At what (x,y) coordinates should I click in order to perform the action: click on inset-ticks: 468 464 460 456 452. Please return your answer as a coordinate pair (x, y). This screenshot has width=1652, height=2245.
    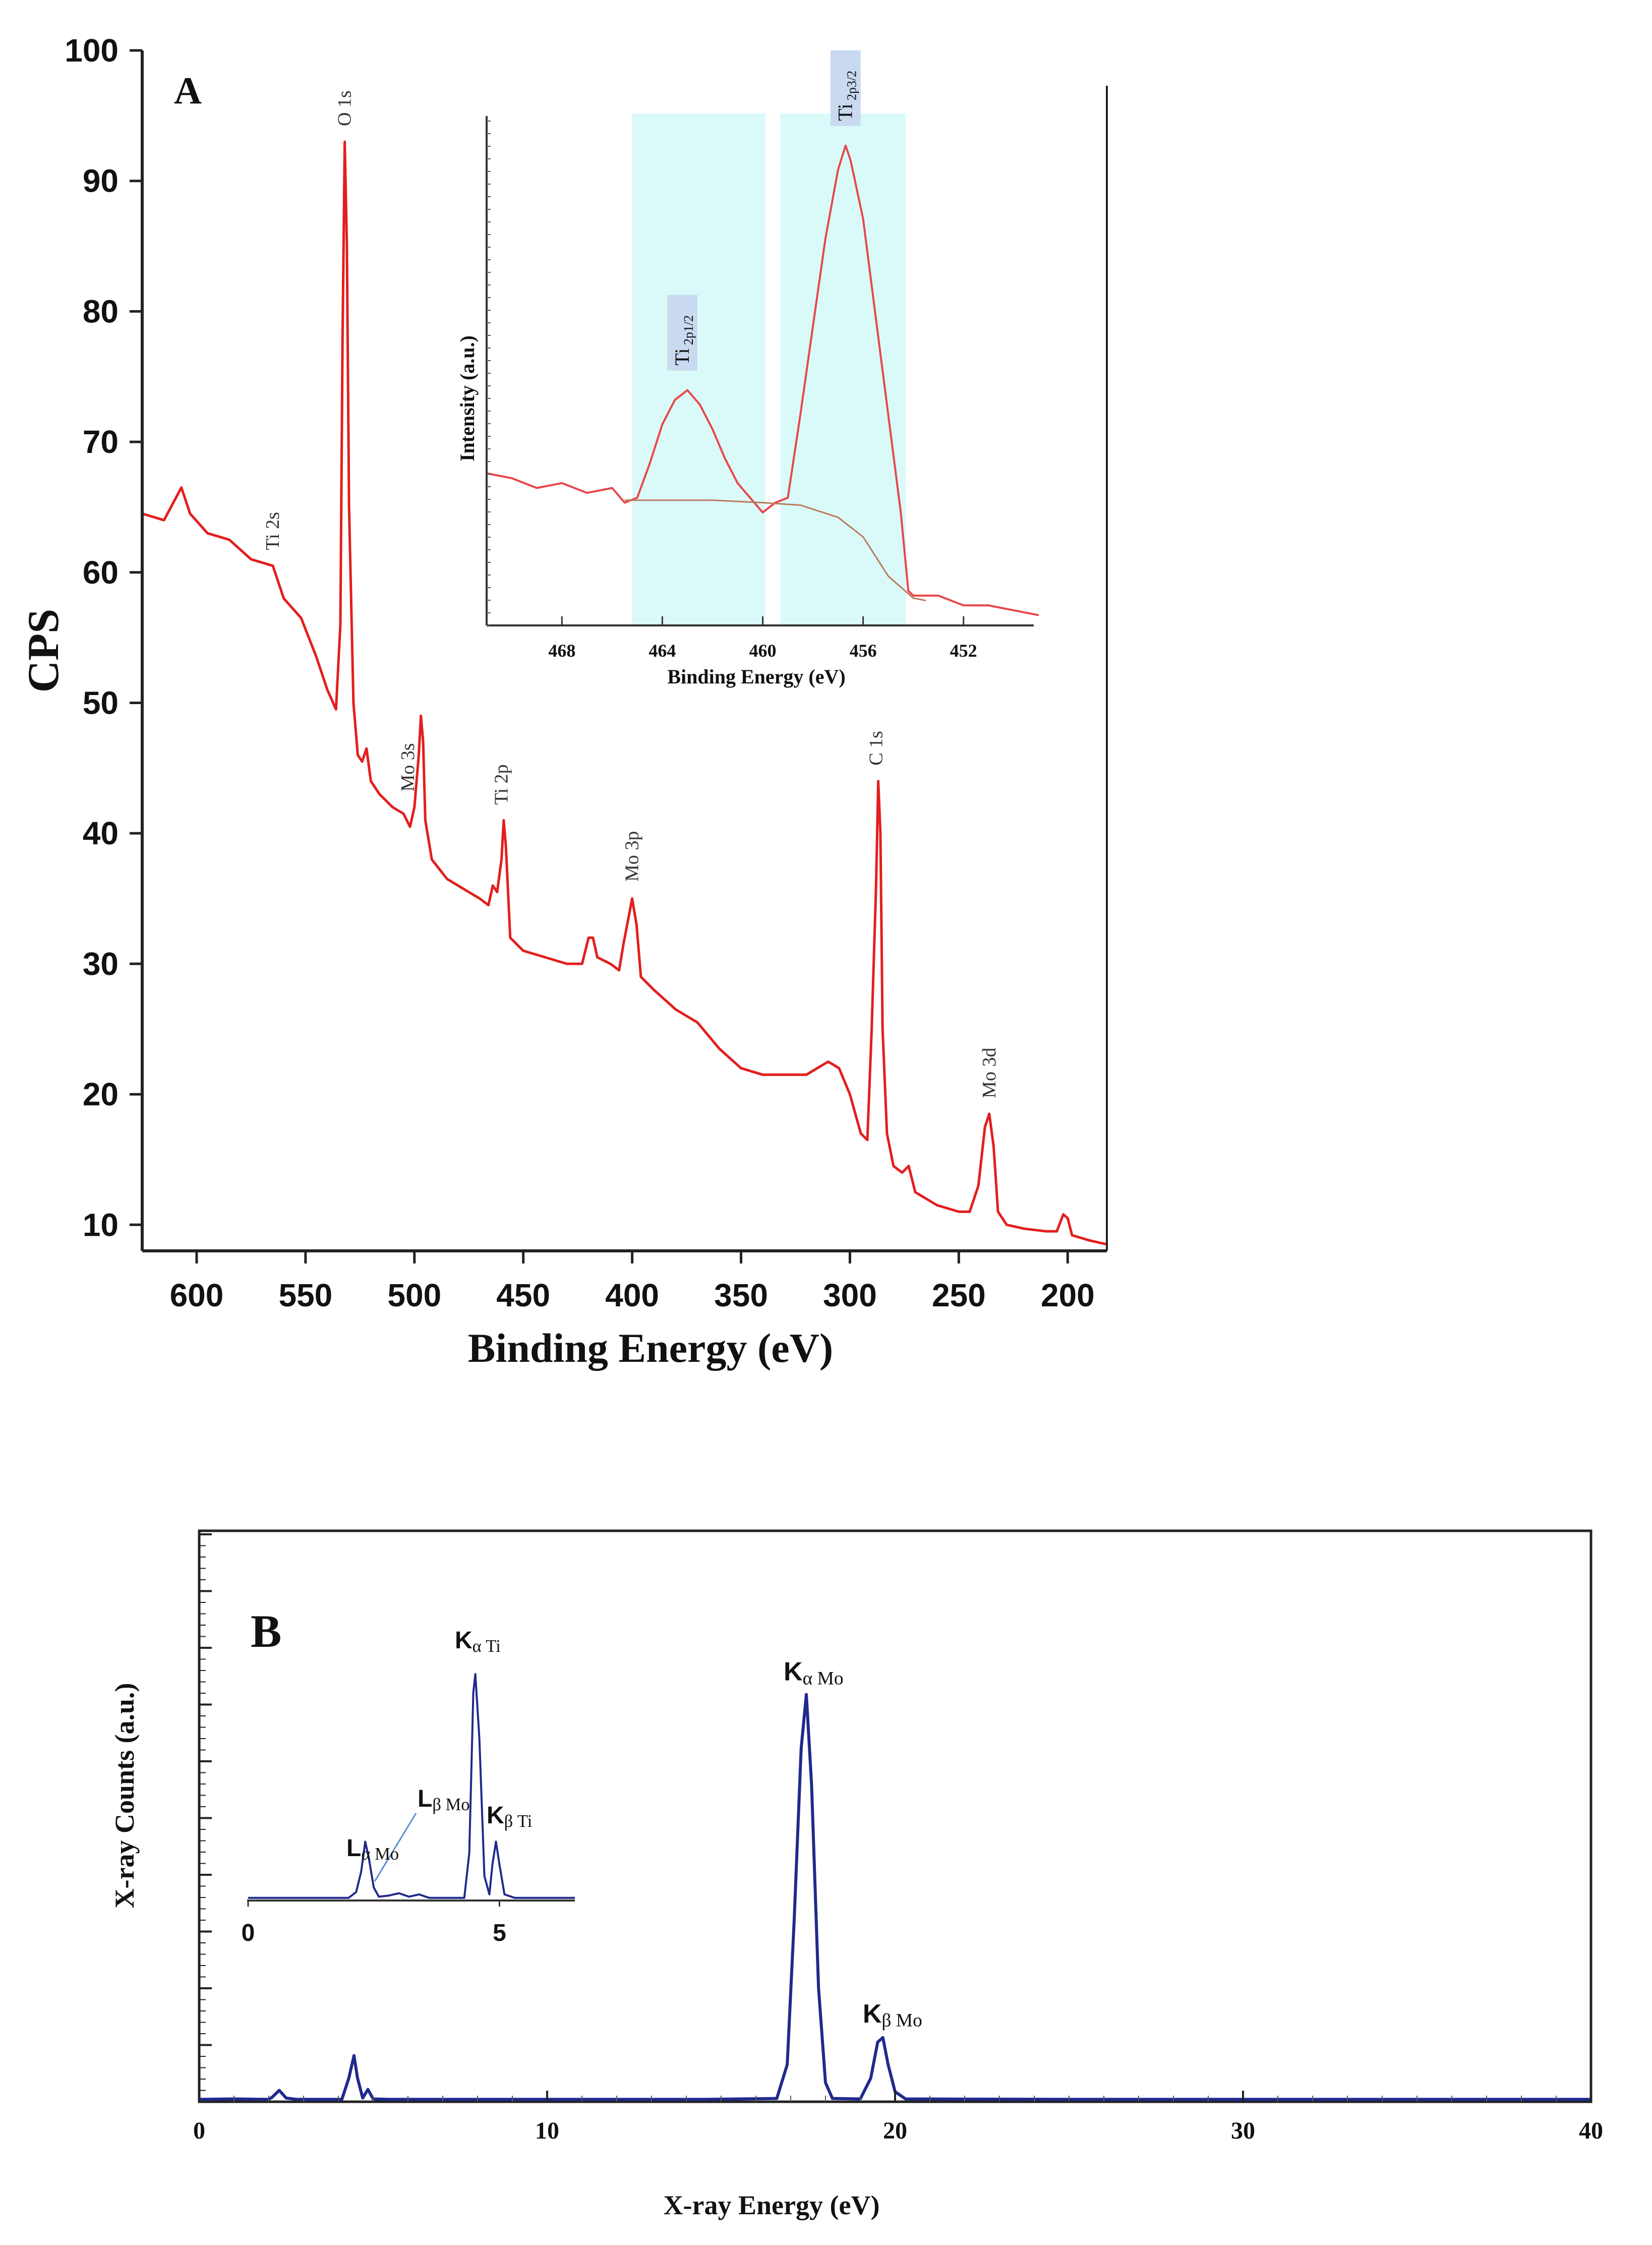
    Looking at the image, I should click on (732, 391).